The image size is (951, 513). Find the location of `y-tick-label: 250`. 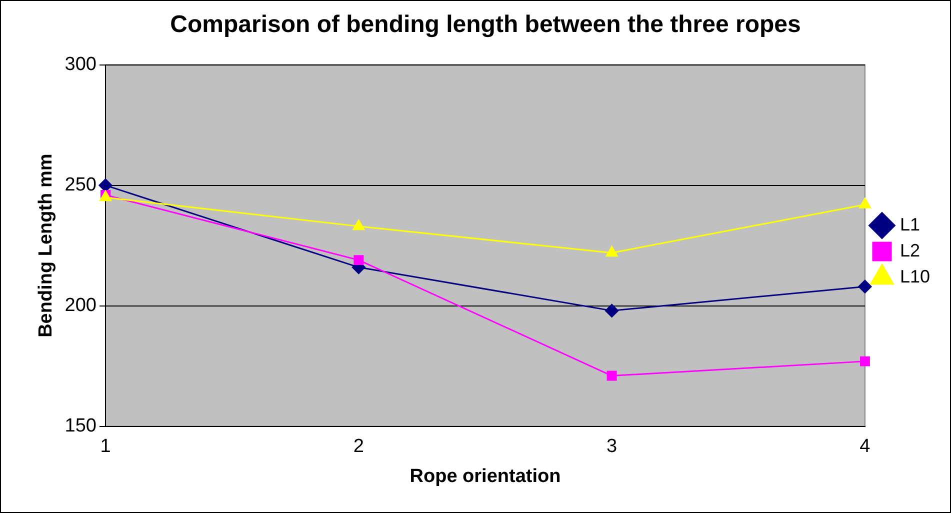

y-tick-label: 250 is located at coordinates (80, 185).